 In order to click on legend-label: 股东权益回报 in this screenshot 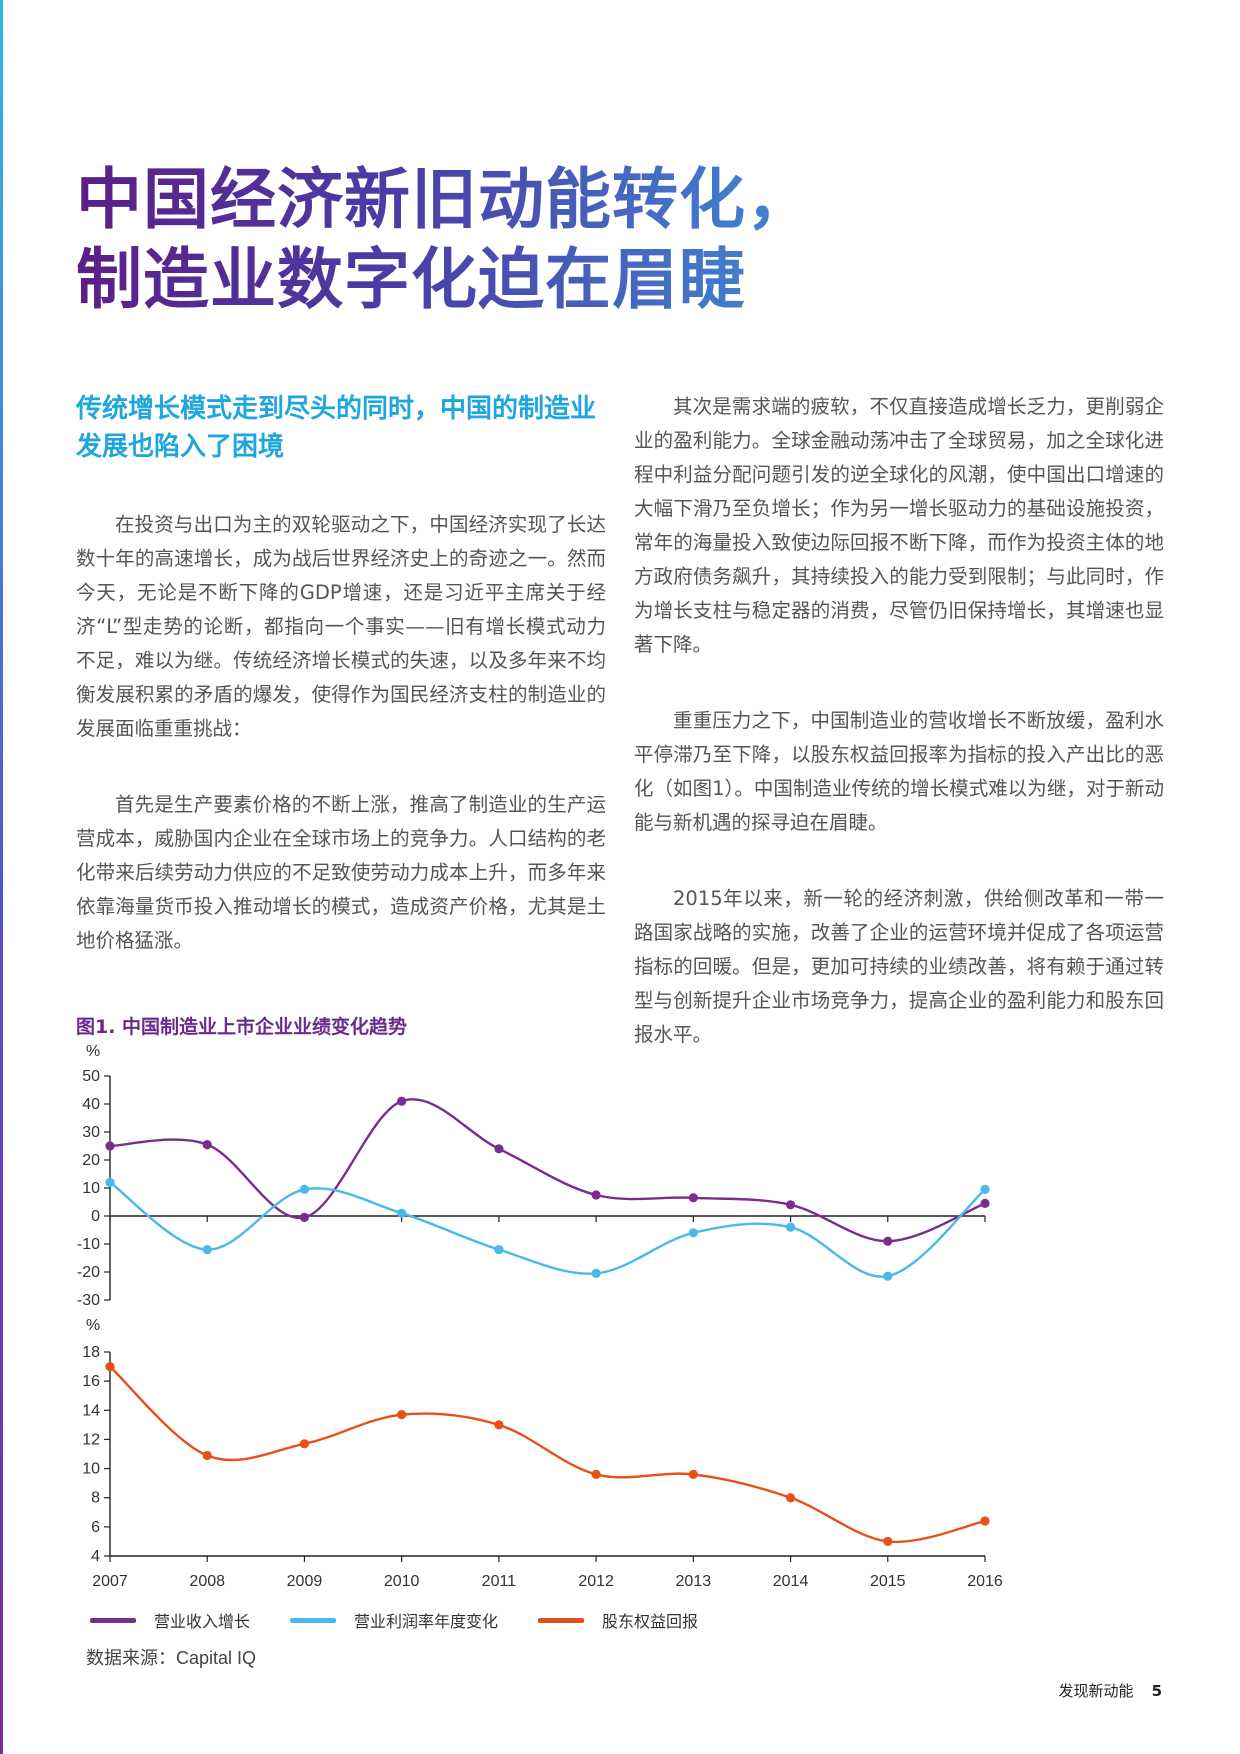, I will do `click(650, 1621)`.